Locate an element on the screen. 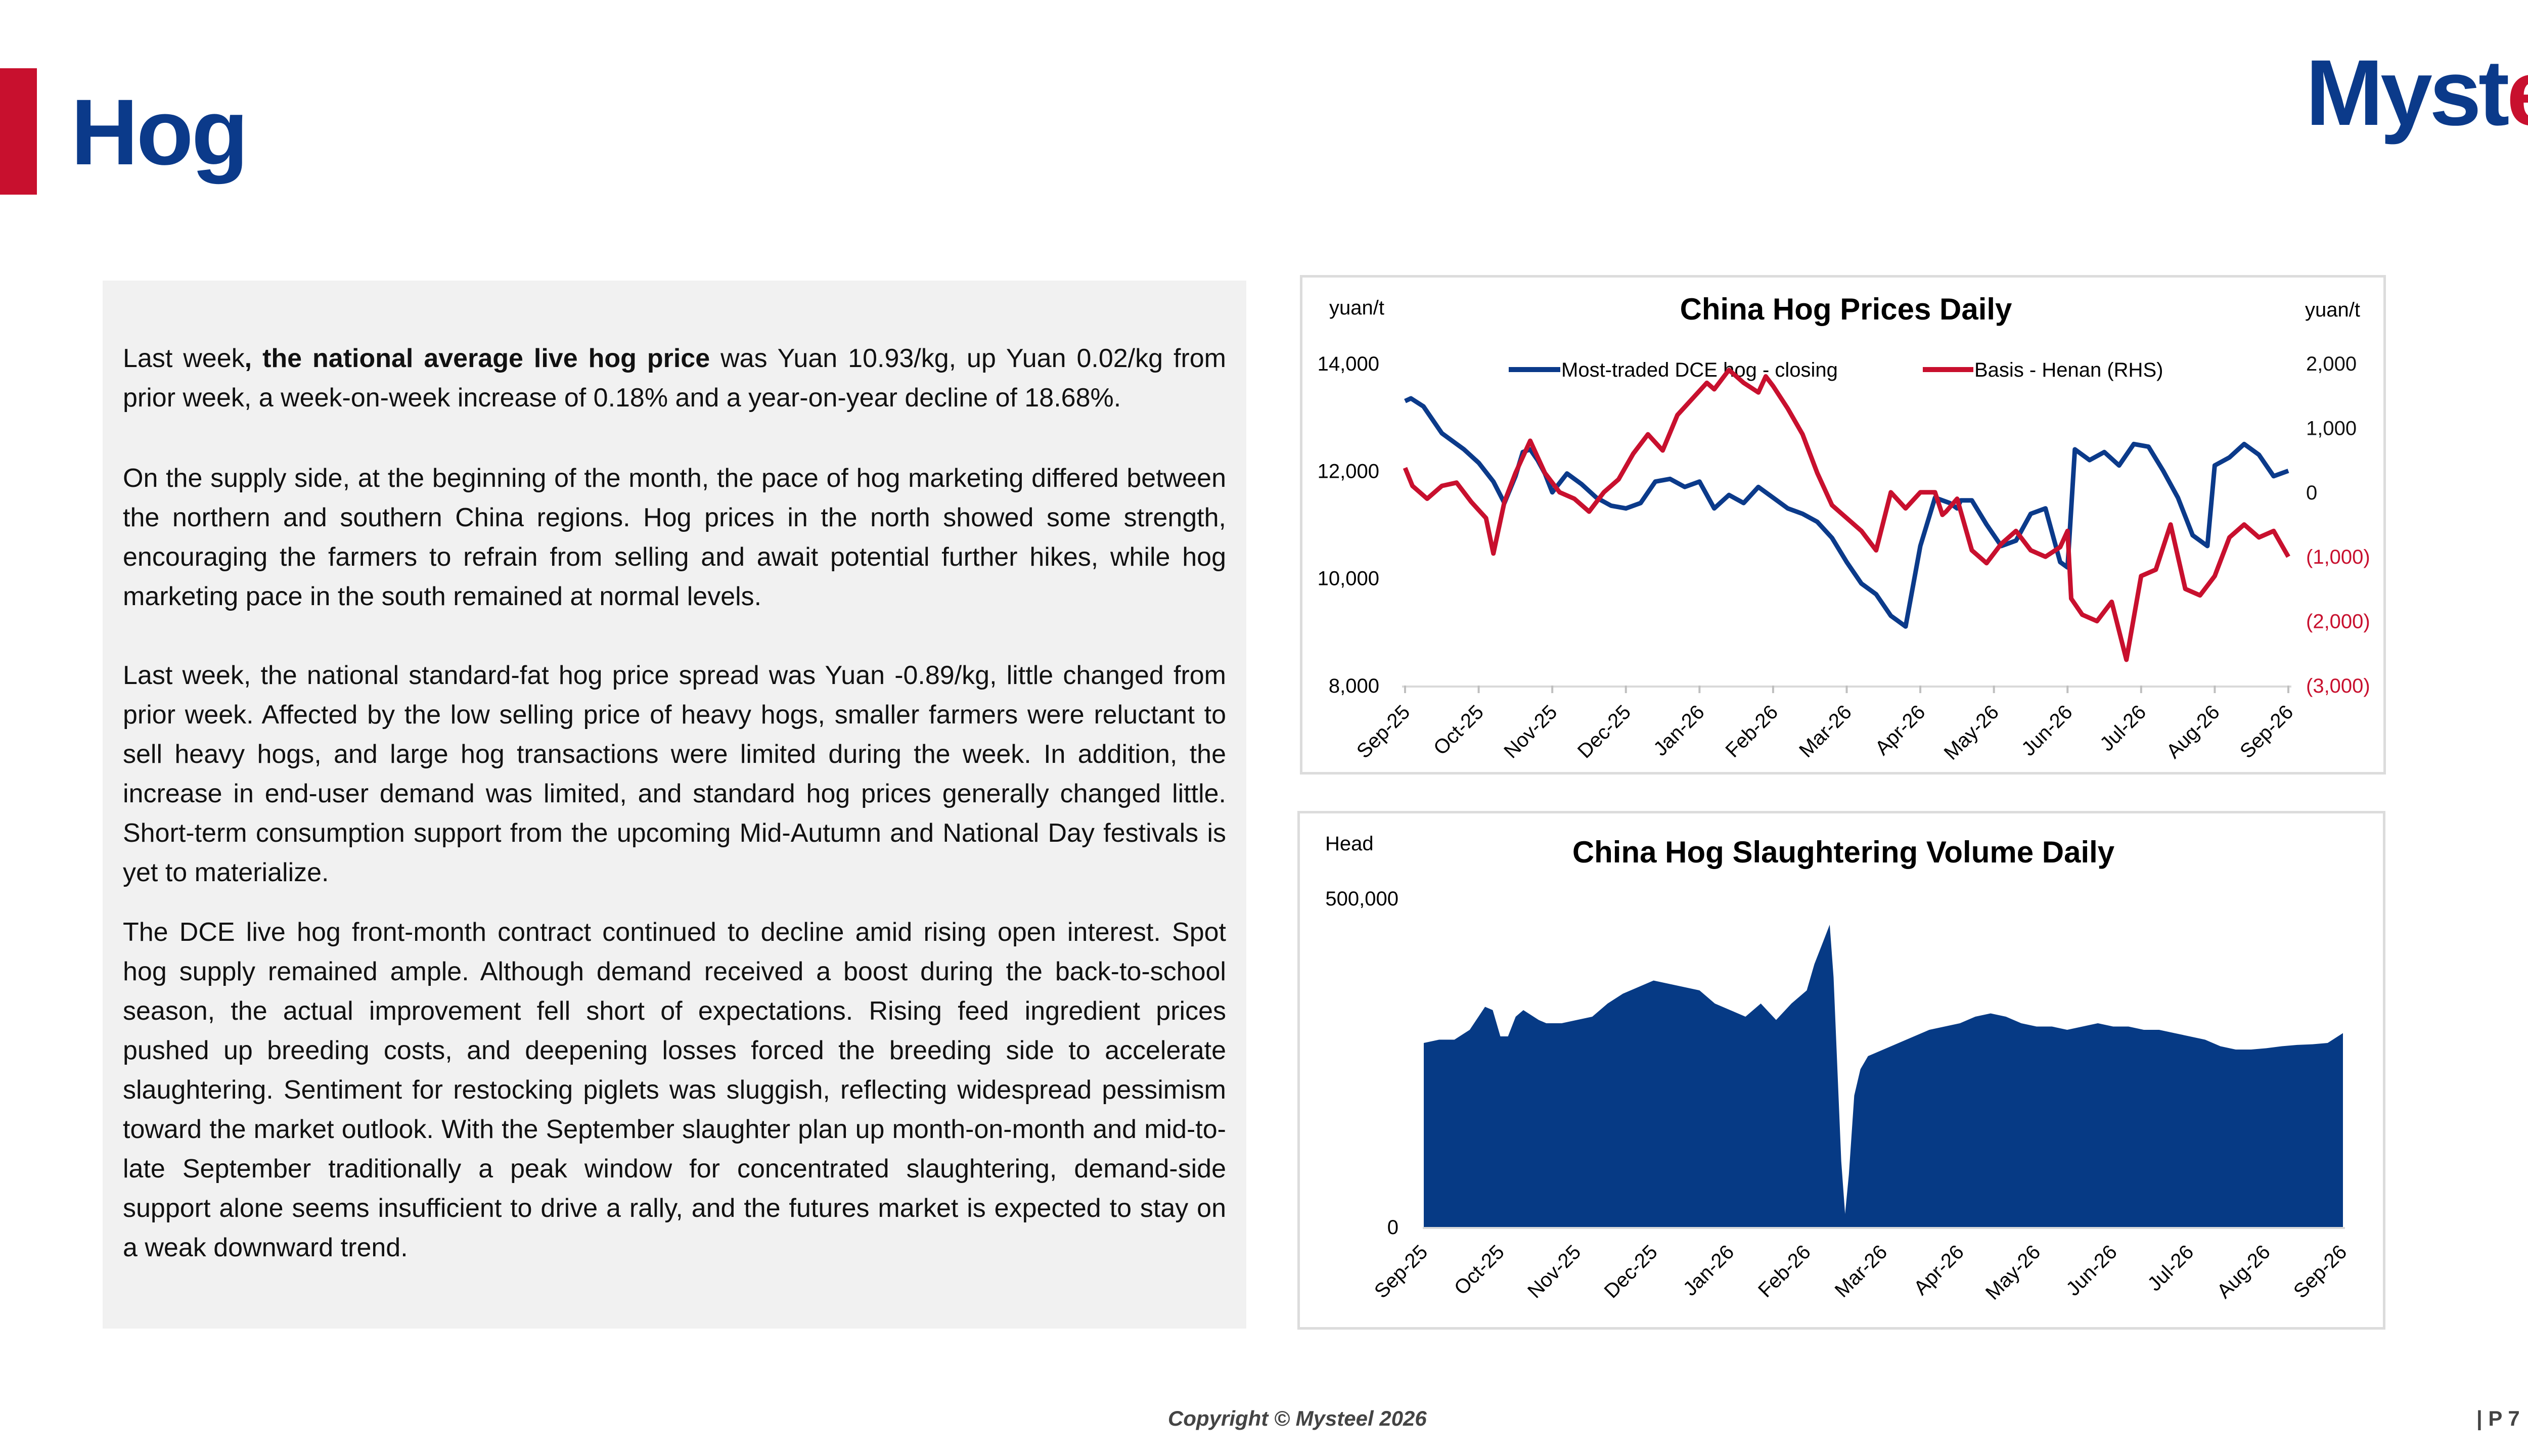  logo-text-accent: ee is located at coordinates (2518, 93).